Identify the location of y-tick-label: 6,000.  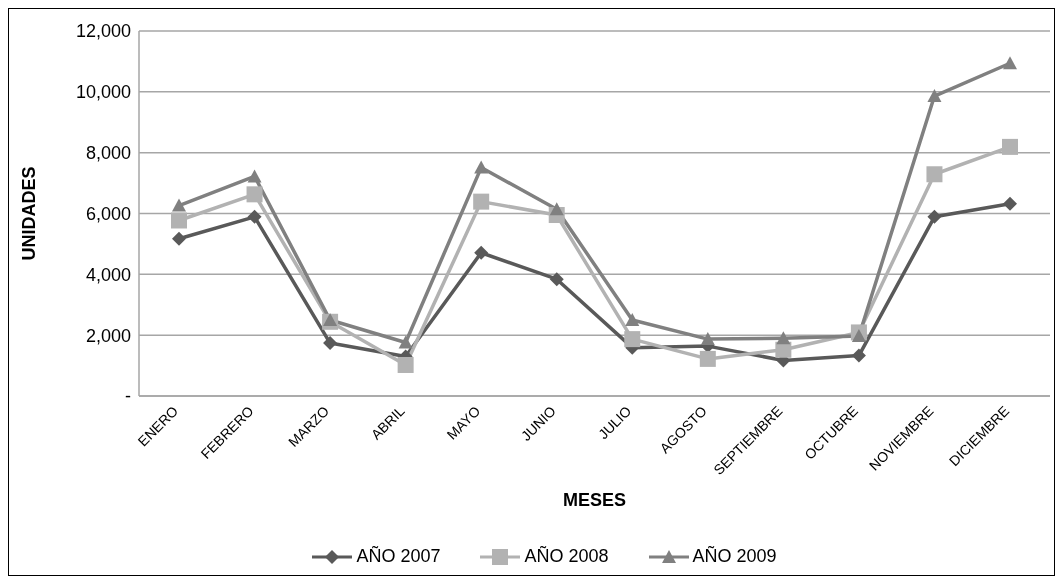
(108, 213).